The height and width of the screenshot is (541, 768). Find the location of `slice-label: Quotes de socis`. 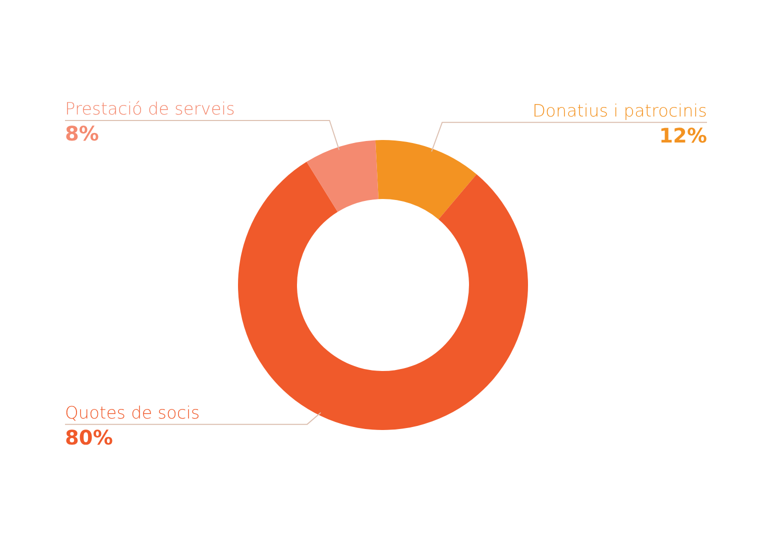

slice-label: Quotes de socis is located at coordinates (132, 413).